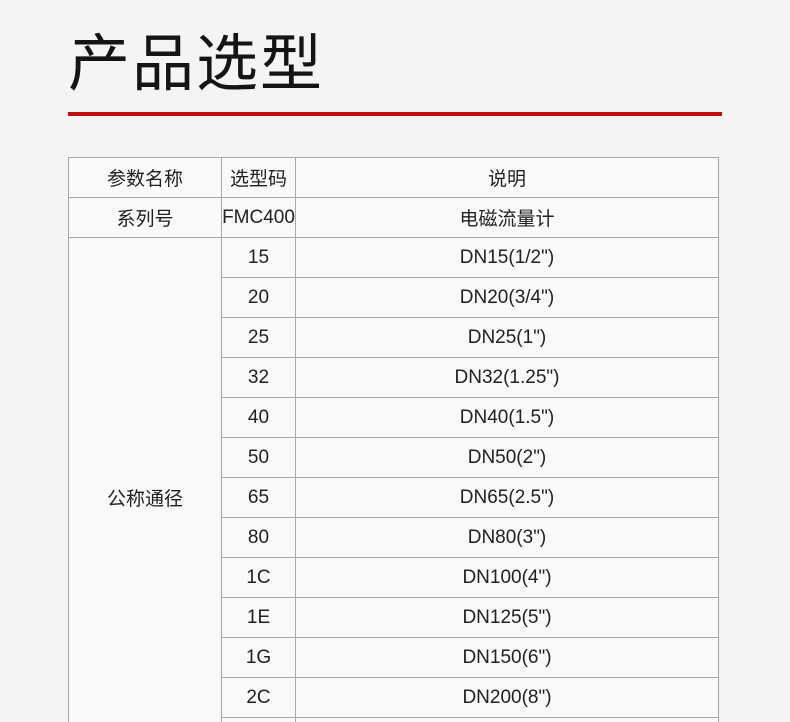  I want to click on table-row-diameter: 65 DN65(2.5"), so click(394, 498).